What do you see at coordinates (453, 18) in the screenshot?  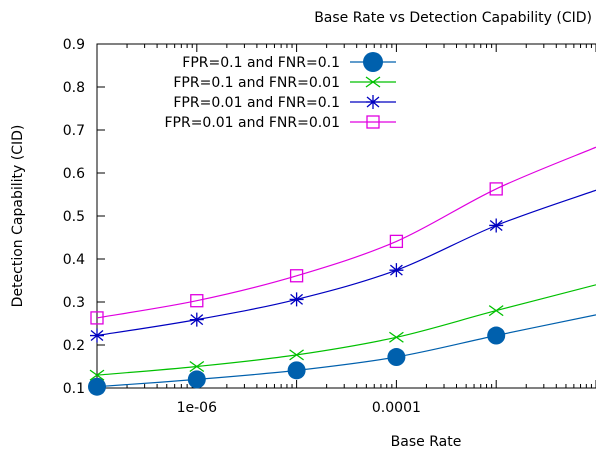 I see `chart-title: Base Rate vs Detection Capability (CID)` at bounding box center [453, 18].